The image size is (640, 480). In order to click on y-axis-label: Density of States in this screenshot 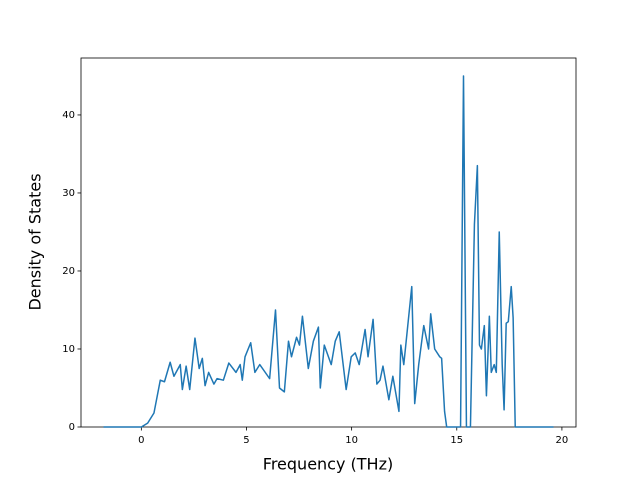, I will do `click(35, 241)`.